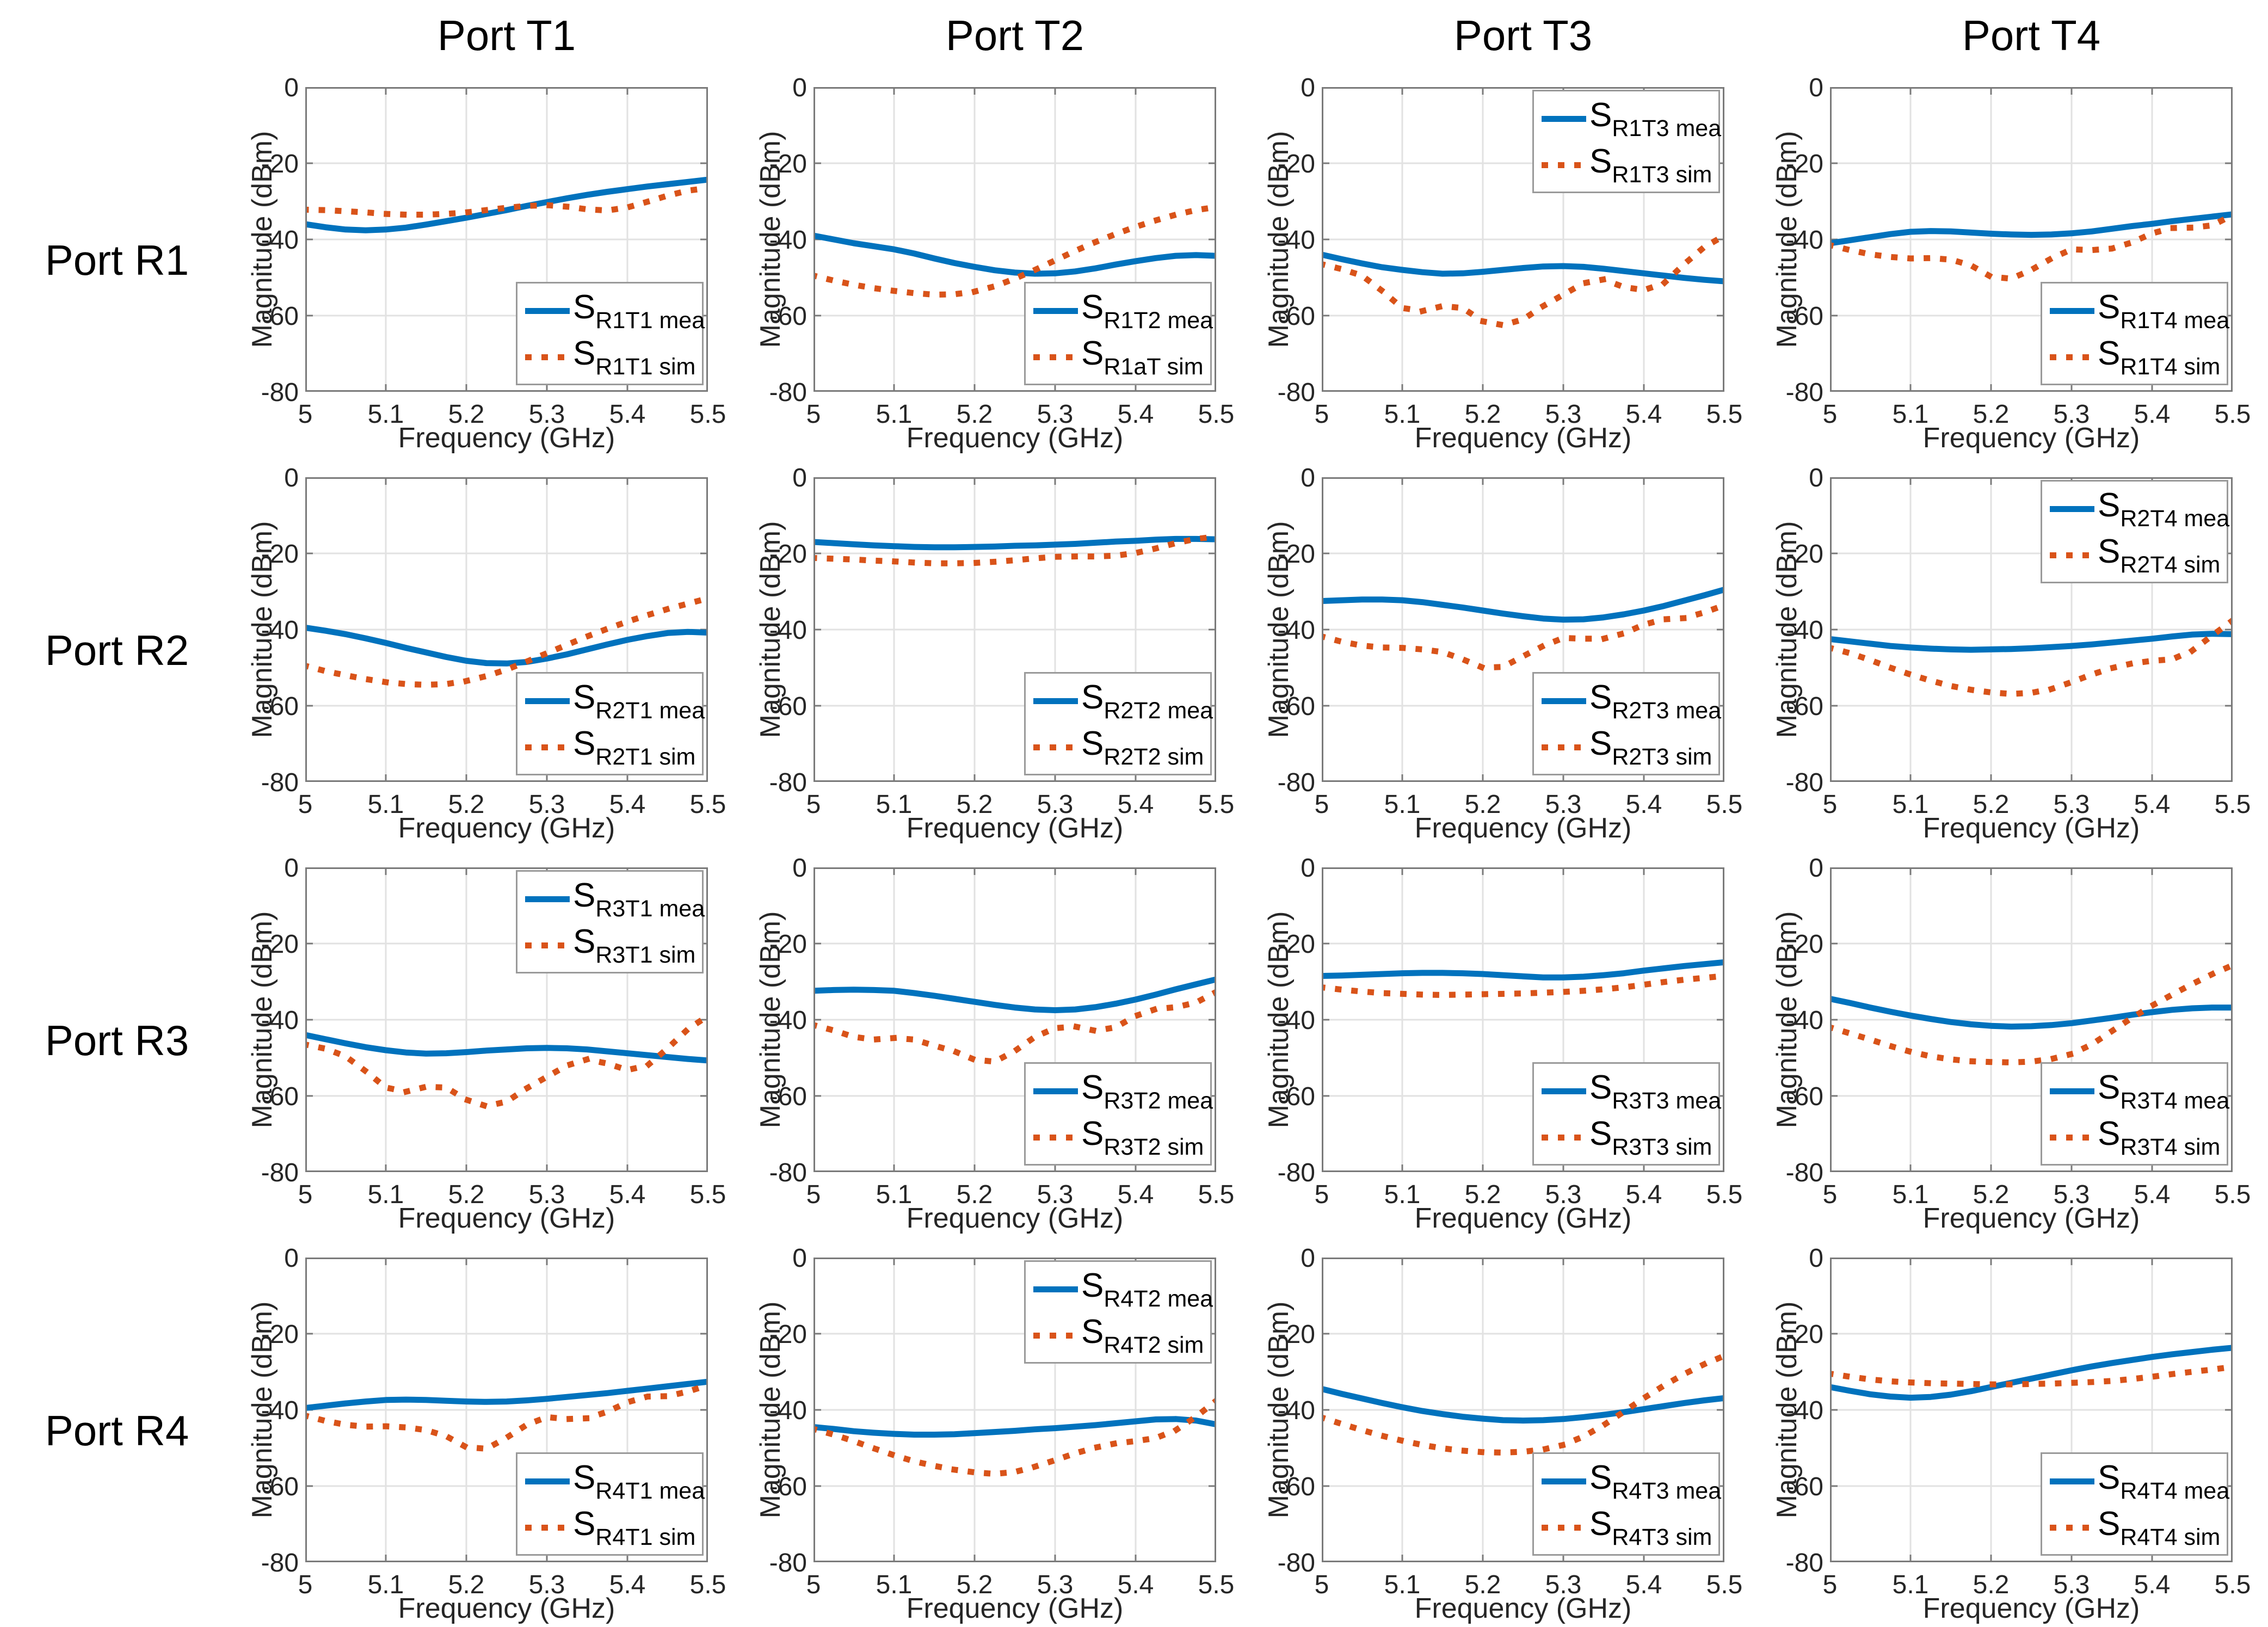  I want to click on x-tick-label: 5.5, so click(2233, 1584).